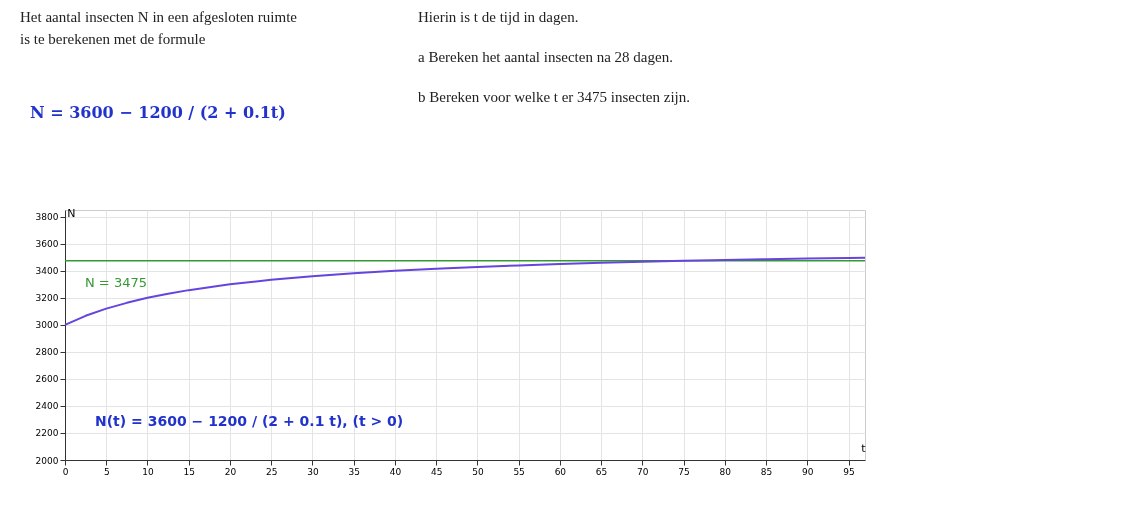  I want to click on y-axis-title: N, so click(71, 213).